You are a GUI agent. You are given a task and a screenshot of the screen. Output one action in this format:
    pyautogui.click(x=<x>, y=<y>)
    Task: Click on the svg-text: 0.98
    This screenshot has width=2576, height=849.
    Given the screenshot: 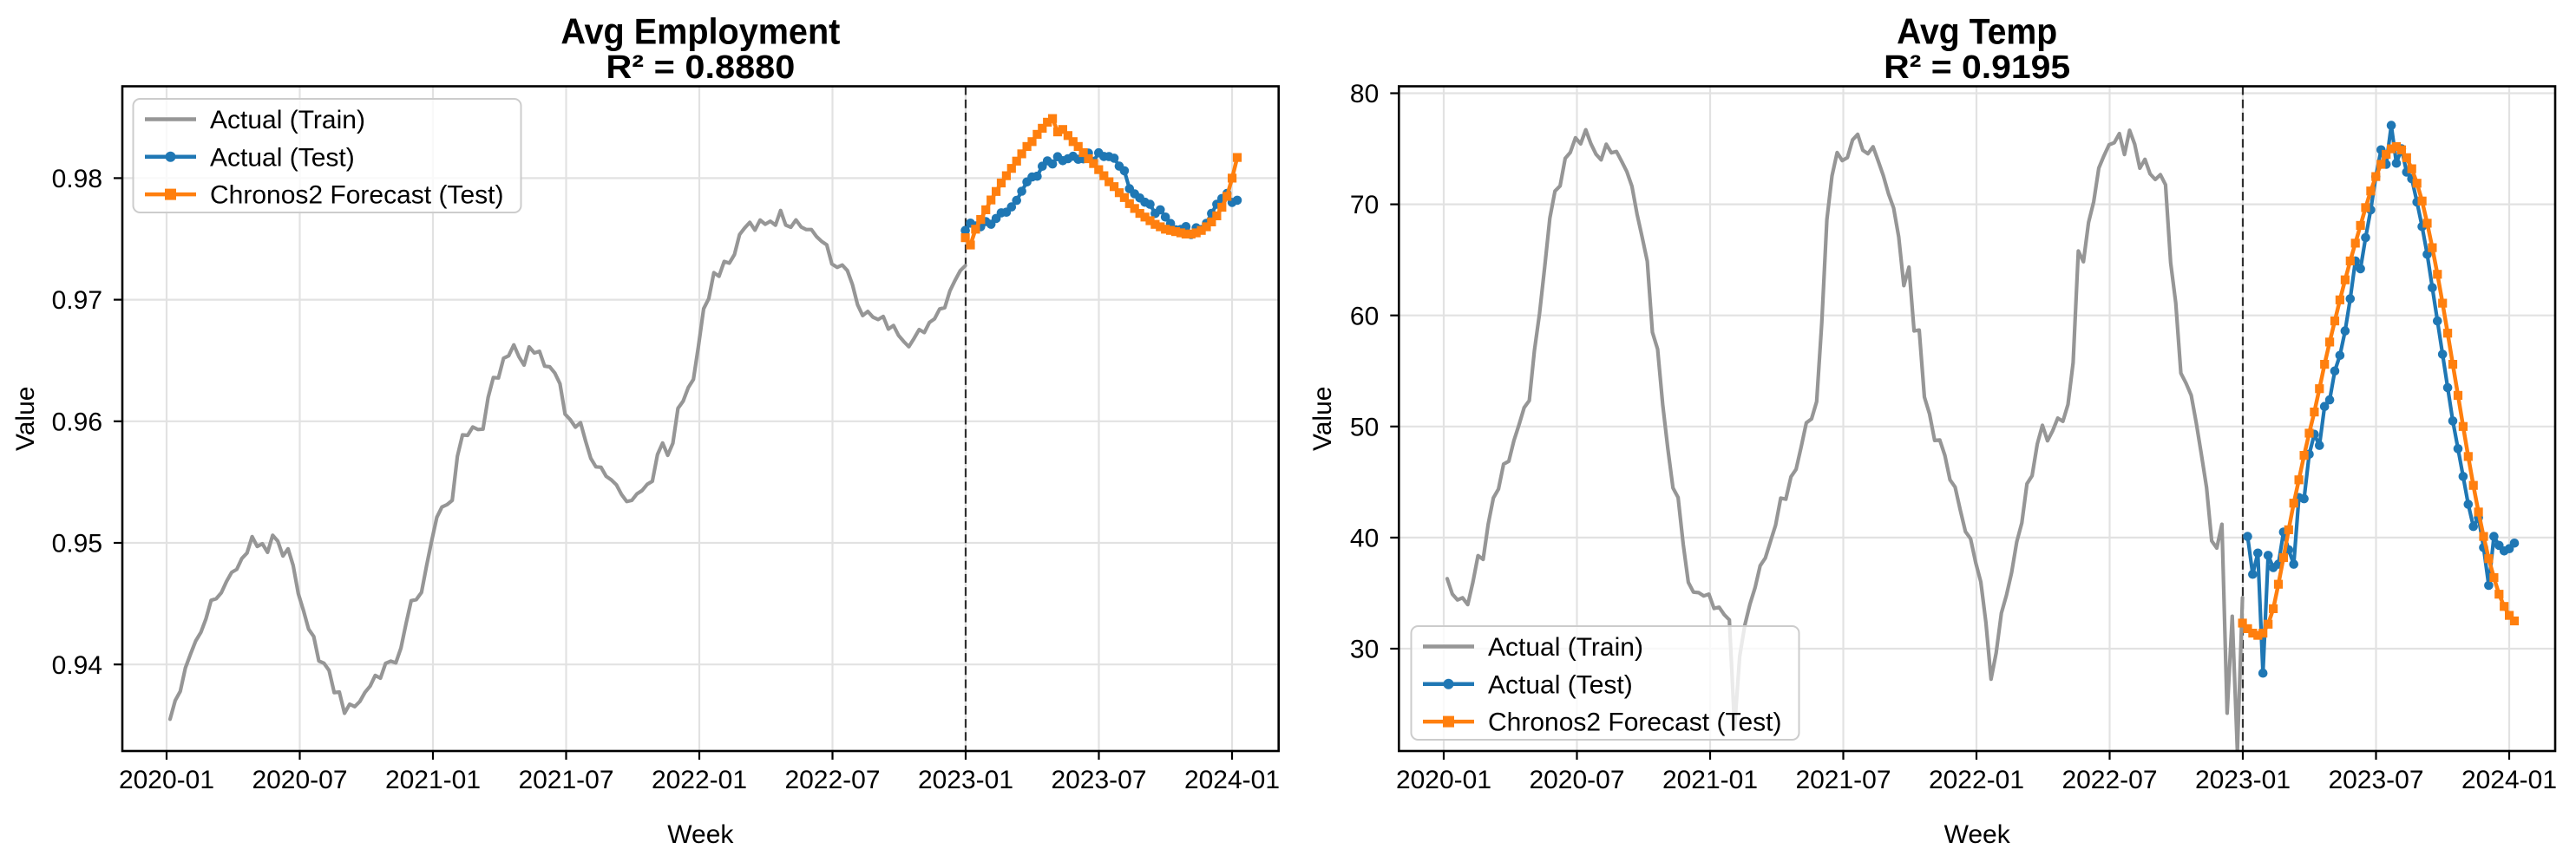 What is the action you would take?
    pyautogui.click(x=77, y=179)
    